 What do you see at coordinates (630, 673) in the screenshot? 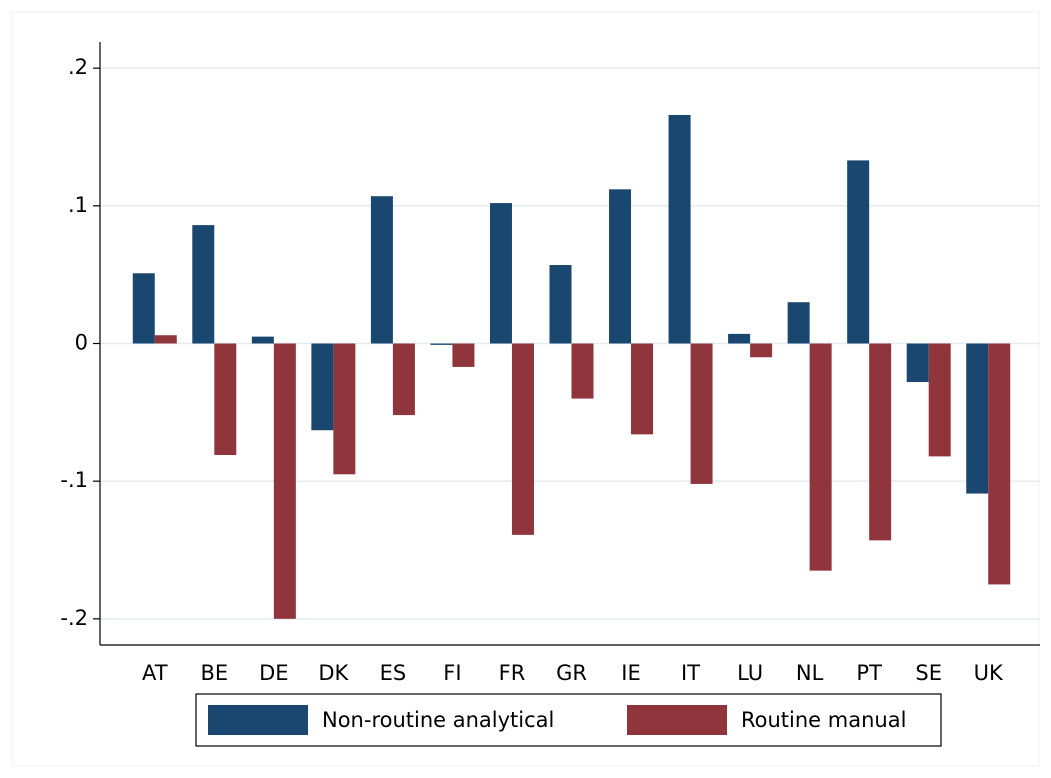
I see `x-tick-label: IE` at bounding box center [630, 673].